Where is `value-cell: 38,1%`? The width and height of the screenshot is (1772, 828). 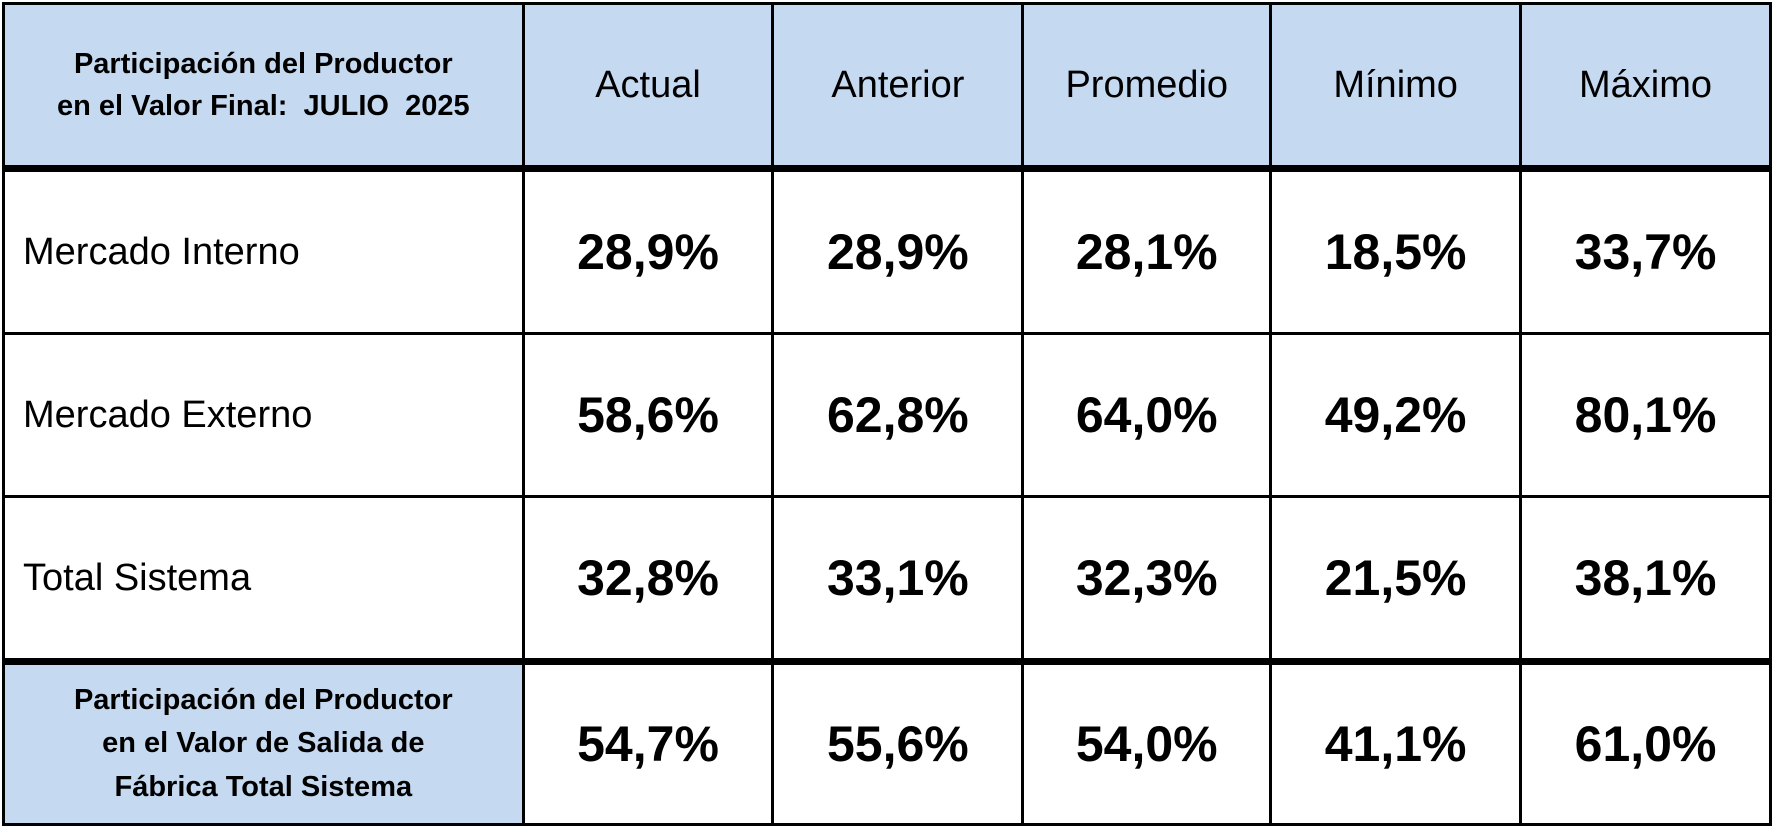
value-cell: 38,1% is located at coordinates (1645, 579).